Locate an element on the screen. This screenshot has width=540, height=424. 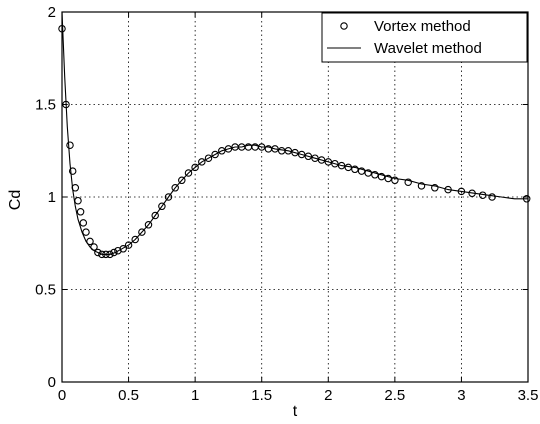
y-axis-label: Cd is located at coordinates (15, 200).